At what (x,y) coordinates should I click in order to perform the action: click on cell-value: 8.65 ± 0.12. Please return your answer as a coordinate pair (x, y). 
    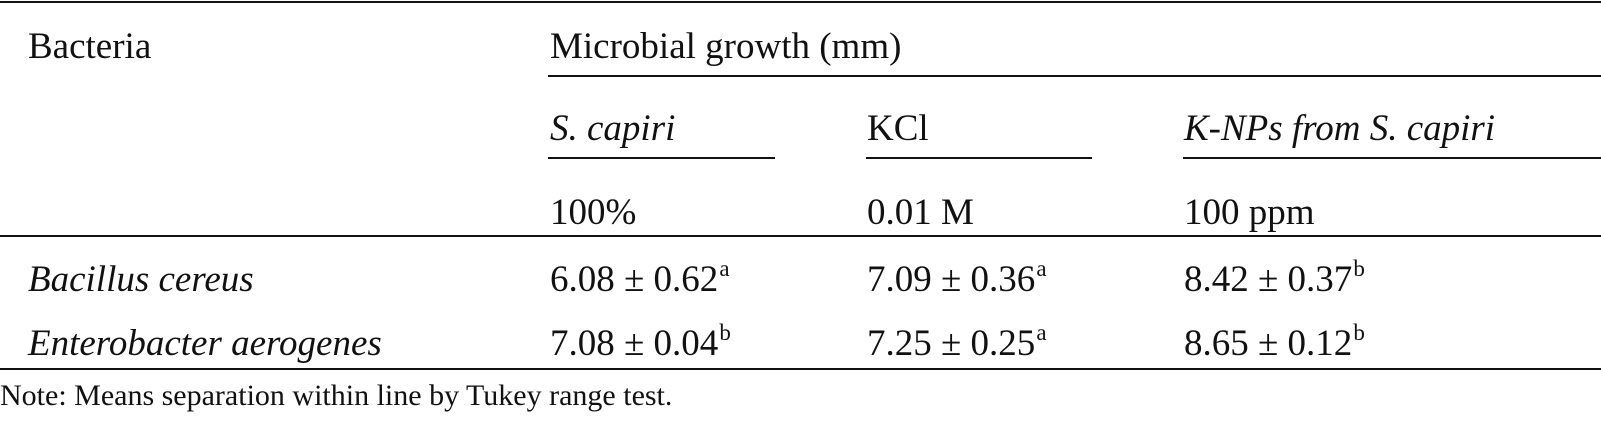
    Looking at the image, I should click on (1268, 343).